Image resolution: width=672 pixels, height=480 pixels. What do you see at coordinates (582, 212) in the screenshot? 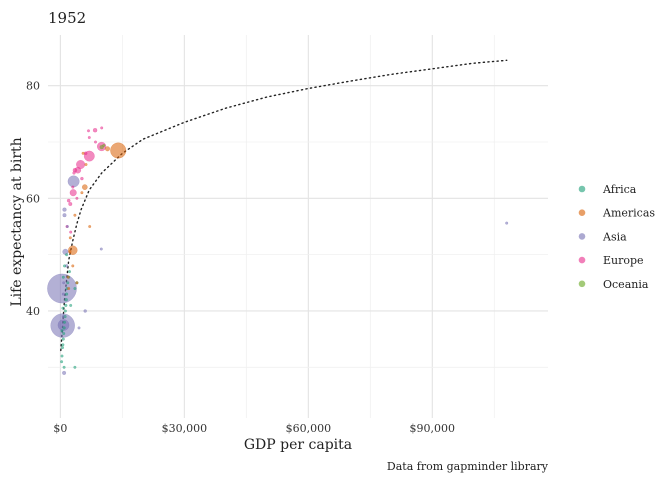
I see `legend-swatch-americas` at bounding box center [582, 212].